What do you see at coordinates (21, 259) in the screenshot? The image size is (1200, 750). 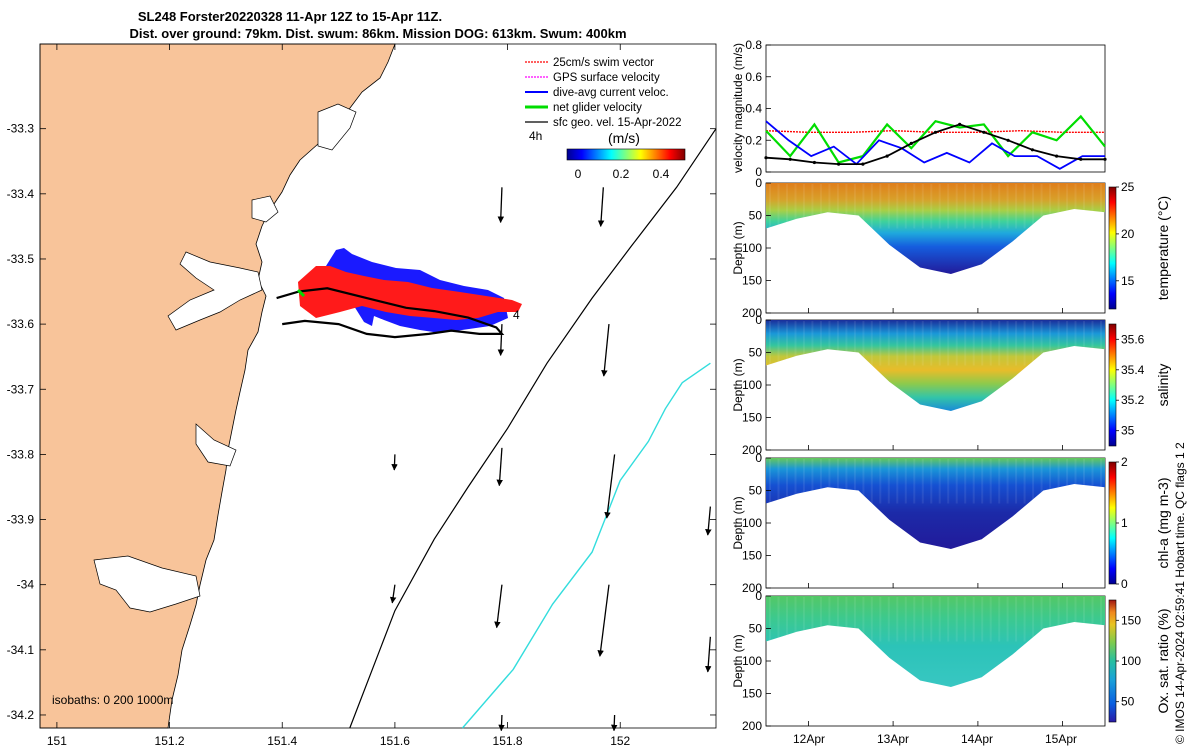 I see `map-y-tick-label: -33.5` at bounding box center [21, 259].